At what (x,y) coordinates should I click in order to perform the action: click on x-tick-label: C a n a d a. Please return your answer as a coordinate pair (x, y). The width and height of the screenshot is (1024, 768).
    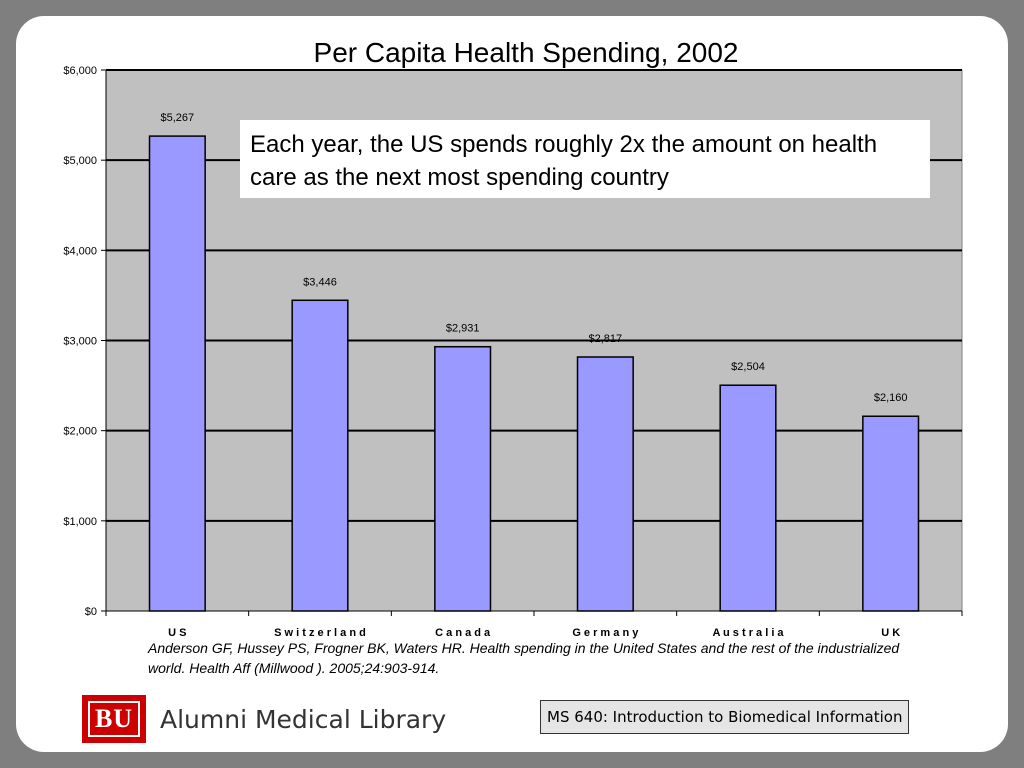
    Looking at the image, I should click on (463, 633).